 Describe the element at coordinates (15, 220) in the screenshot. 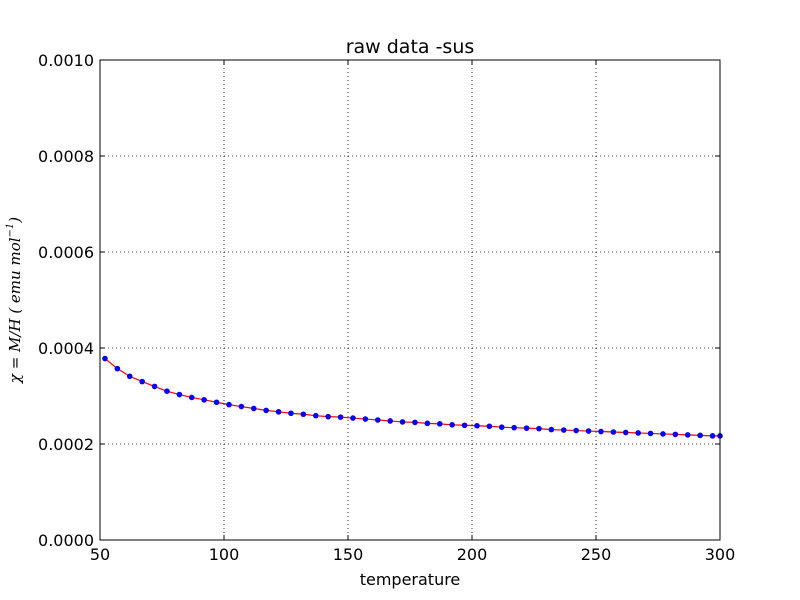

I see `y-axis-label-close: )` at that location.